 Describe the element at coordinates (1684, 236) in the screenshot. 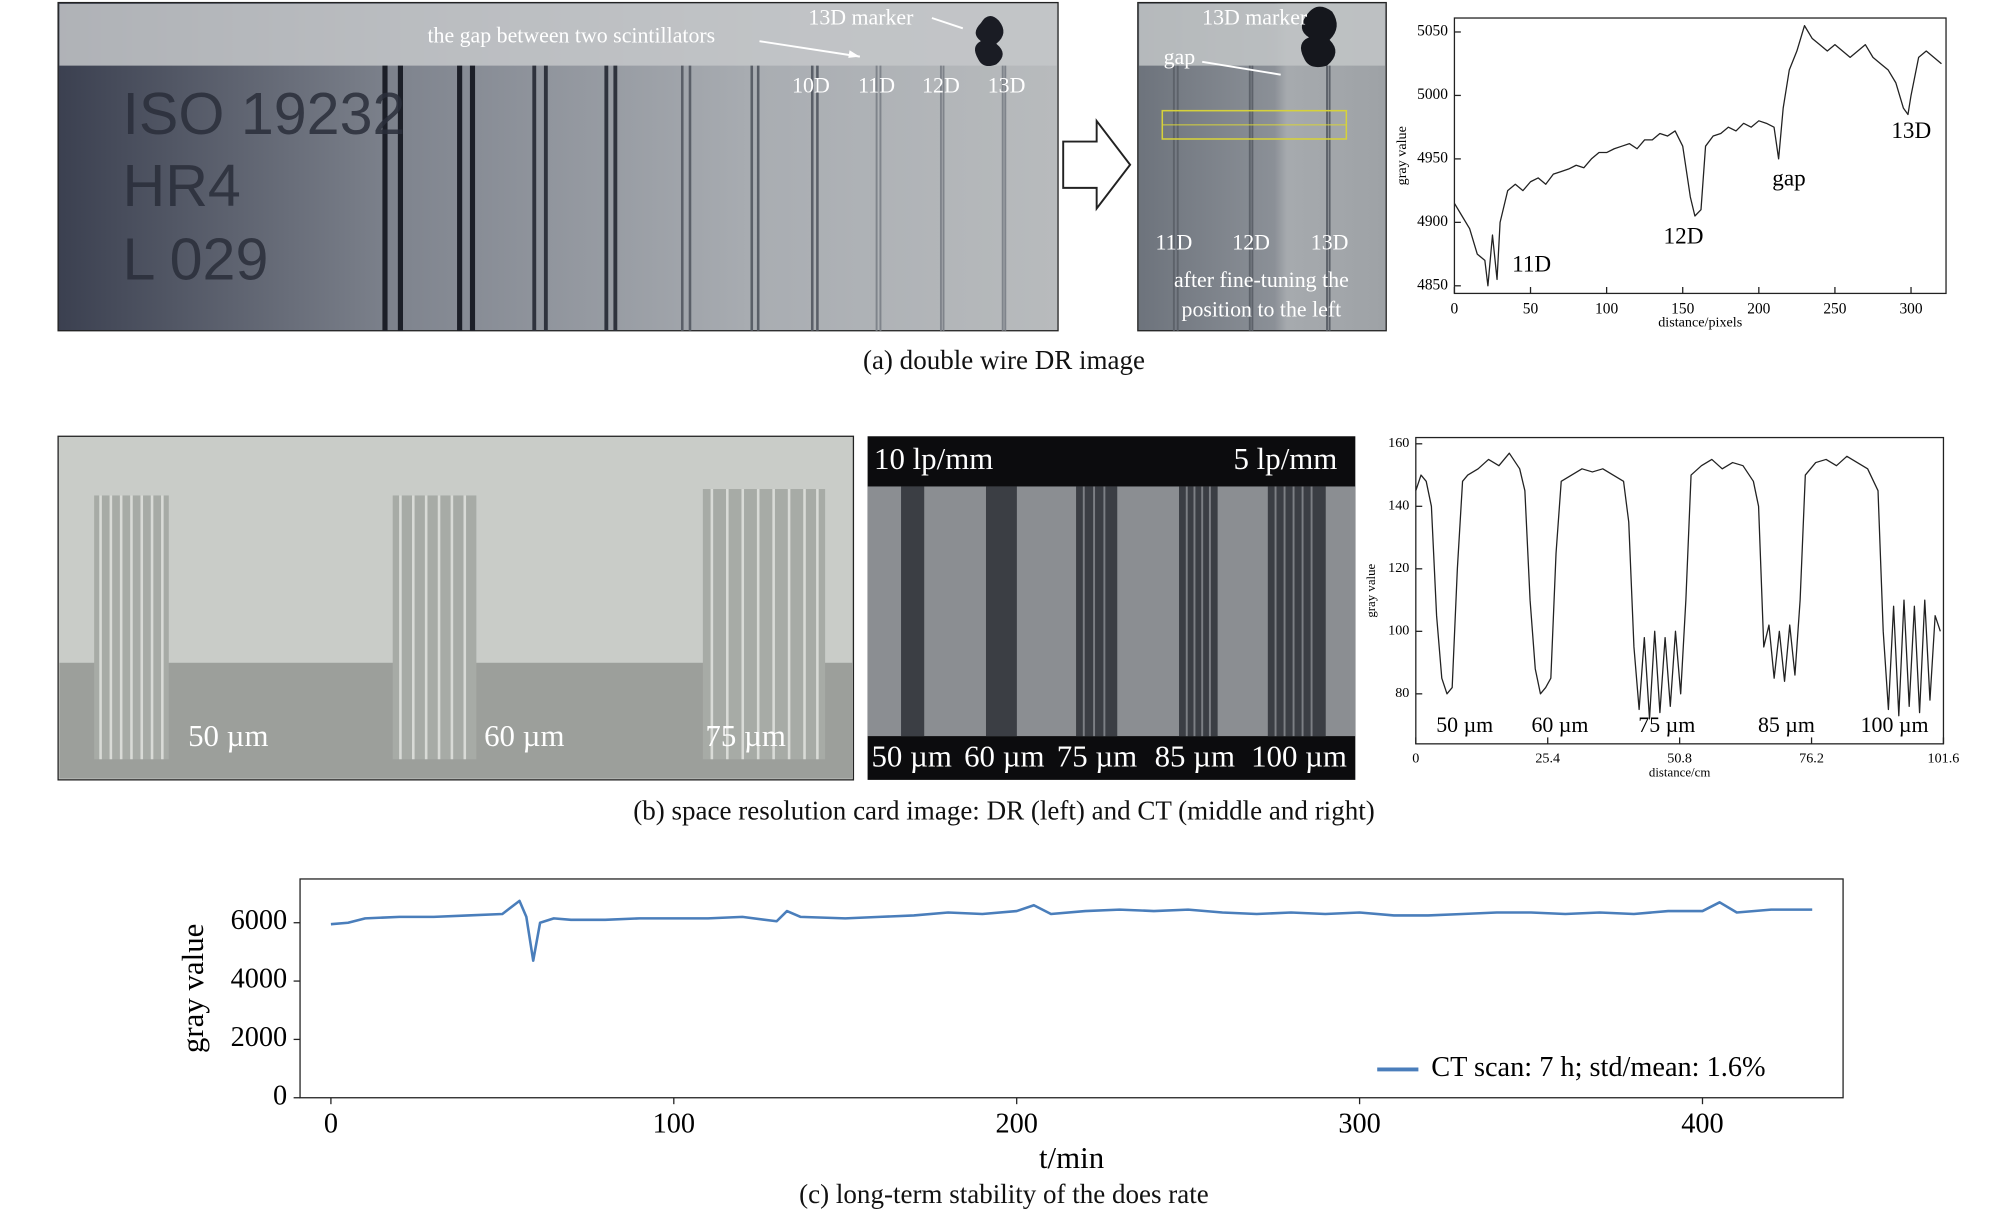

I see `annotation: 12D` at that location.